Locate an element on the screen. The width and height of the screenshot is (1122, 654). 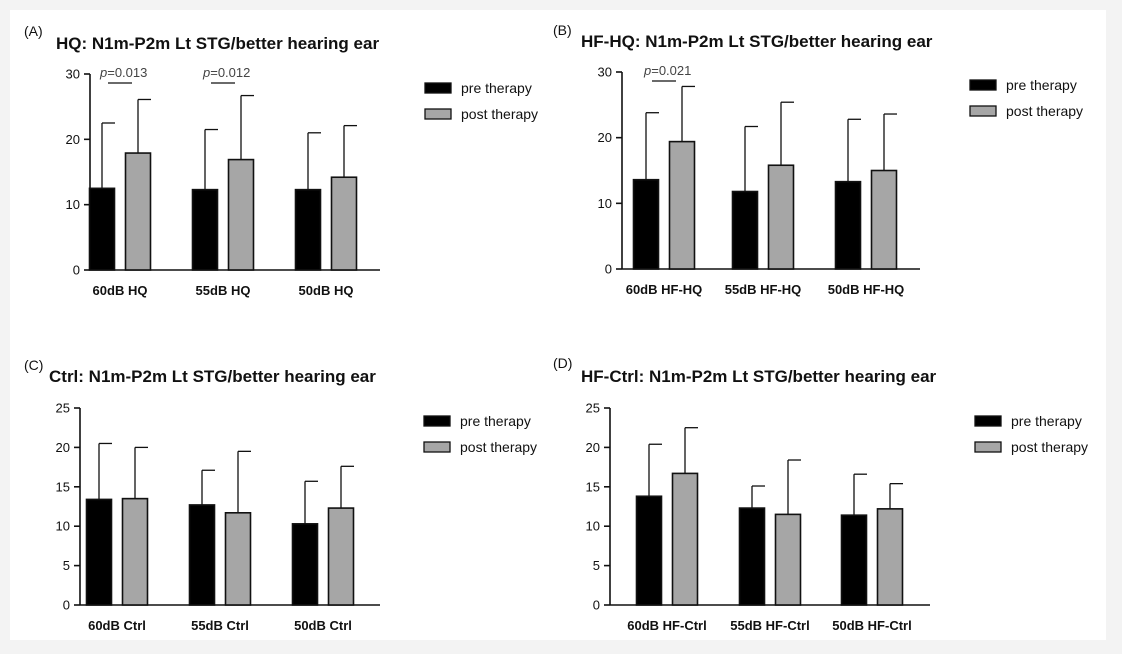
panel-letter: (B) is located at coordinates (562, 30).